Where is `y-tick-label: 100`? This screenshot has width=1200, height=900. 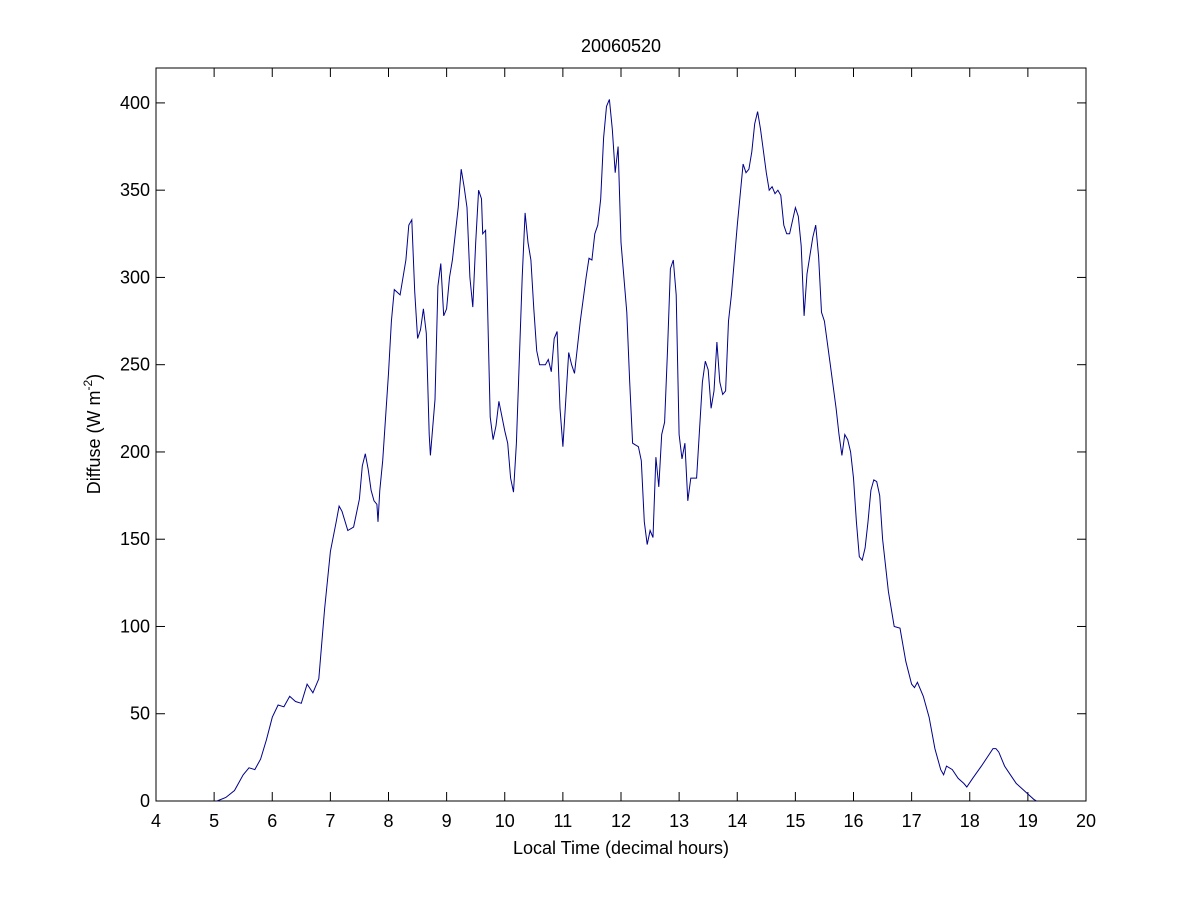 y-tick-label: 100 is located at coordinates (135, 626).